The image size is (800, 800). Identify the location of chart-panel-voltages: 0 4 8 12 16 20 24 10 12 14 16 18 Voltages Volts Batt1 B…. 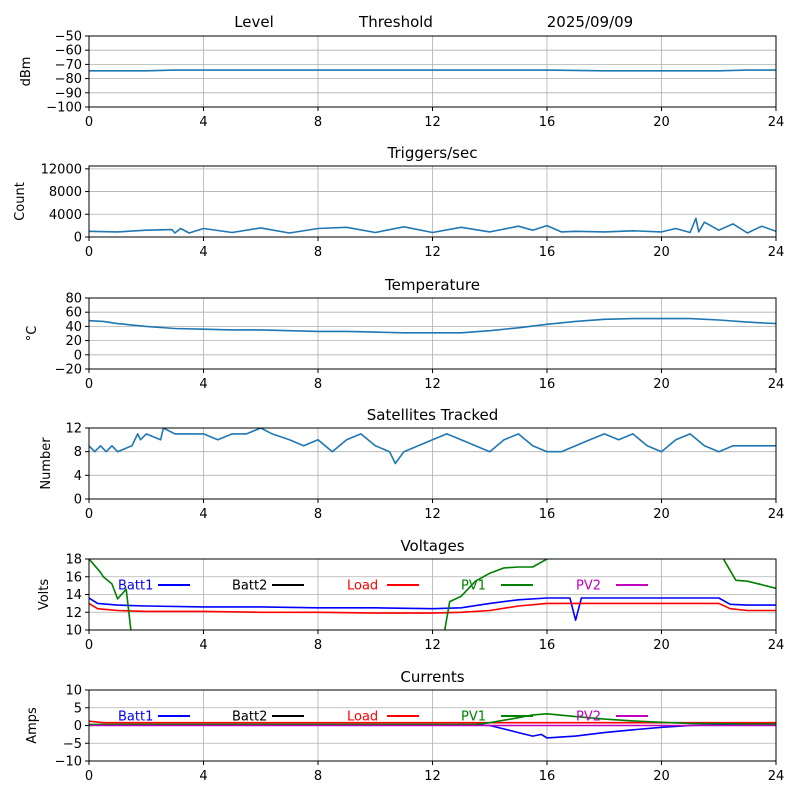
(411, 595).